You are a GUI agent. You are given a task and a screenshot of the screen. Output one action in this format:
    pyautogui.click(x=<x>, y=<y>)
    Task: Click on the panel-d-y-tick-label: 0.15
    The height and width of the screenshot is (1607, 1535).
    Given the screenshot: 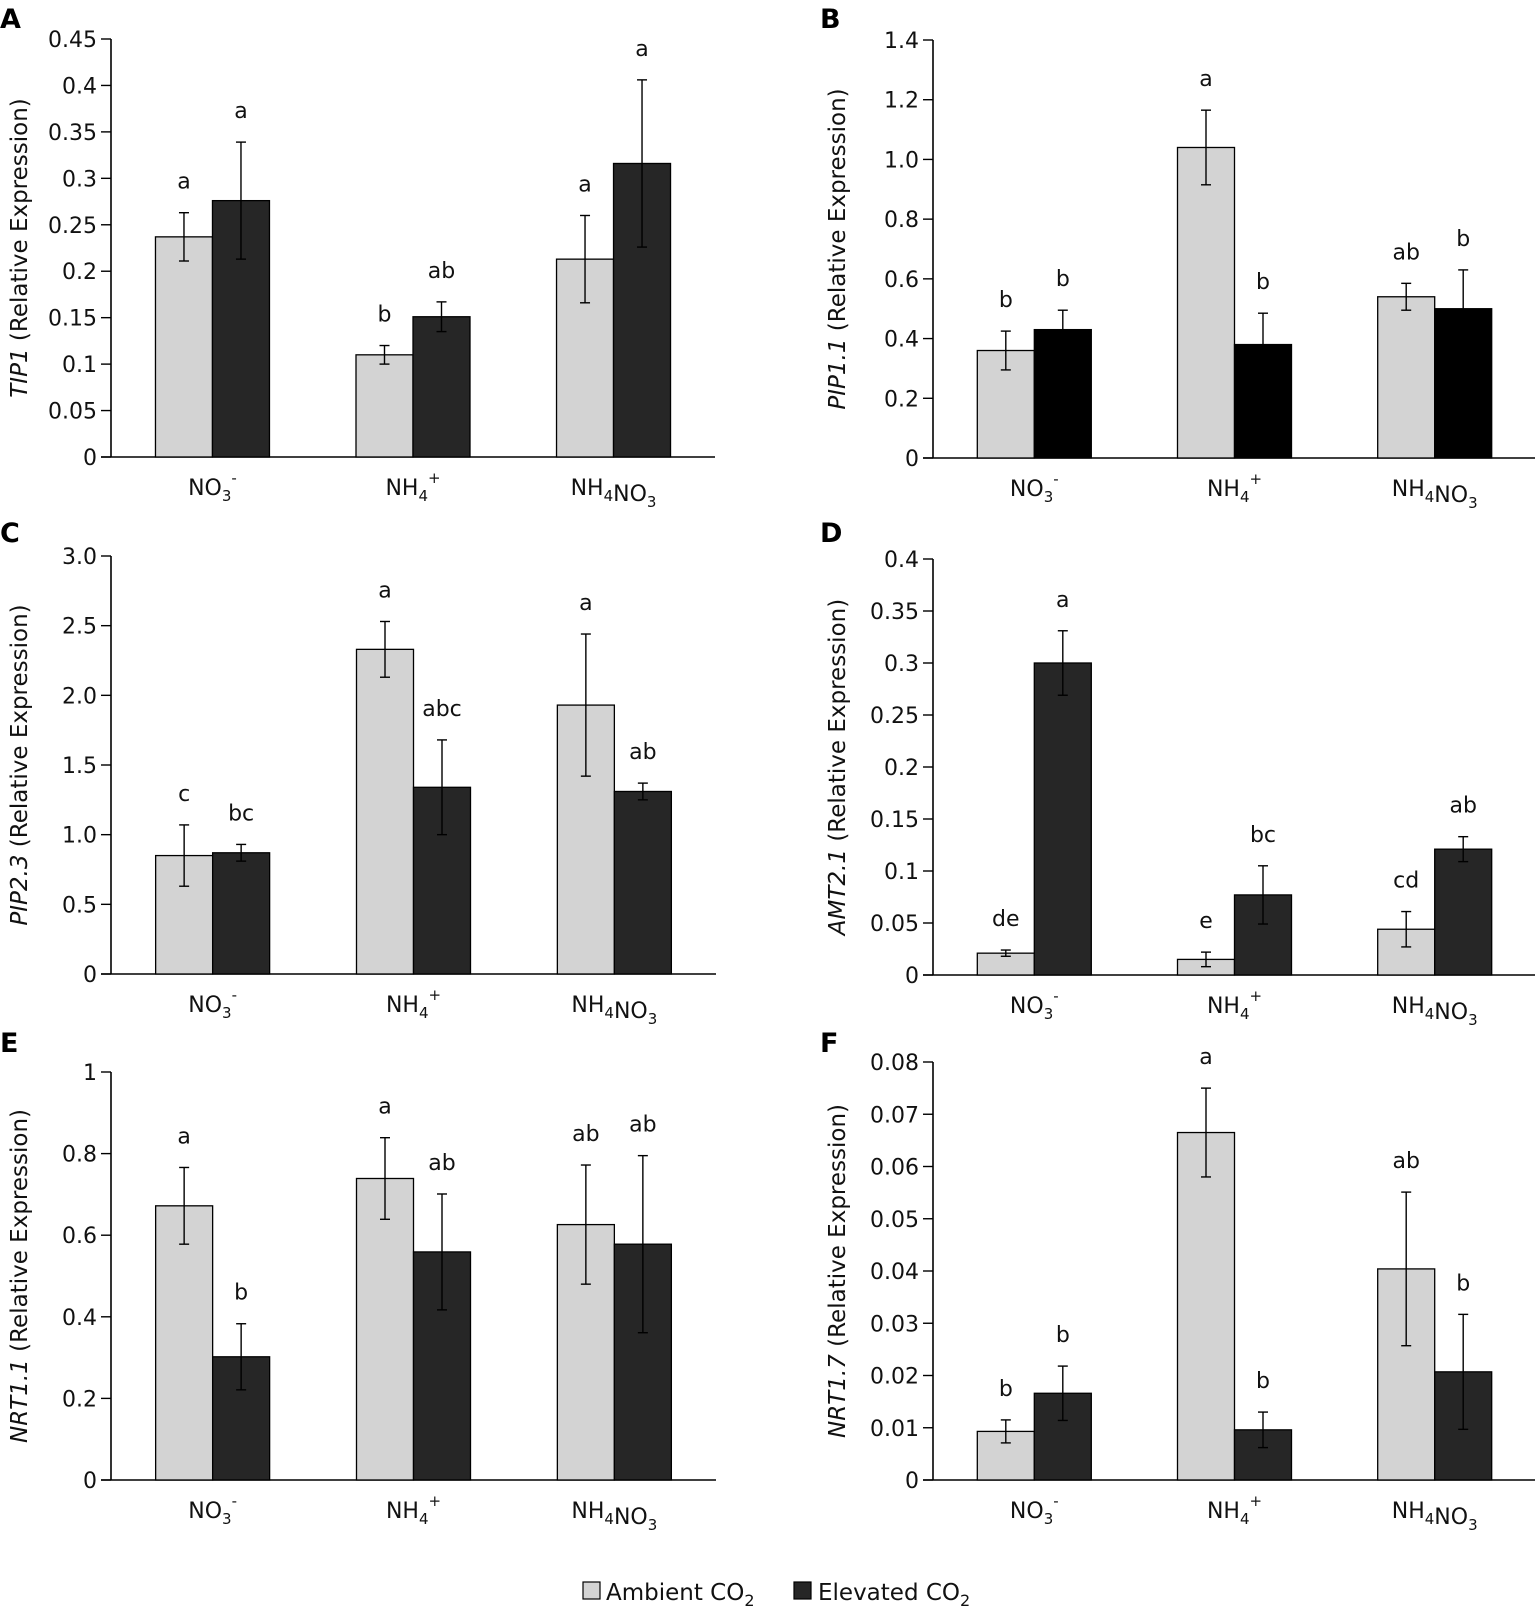 What is the action you would take?
    pyautogui.click(x=894, y=820)
    